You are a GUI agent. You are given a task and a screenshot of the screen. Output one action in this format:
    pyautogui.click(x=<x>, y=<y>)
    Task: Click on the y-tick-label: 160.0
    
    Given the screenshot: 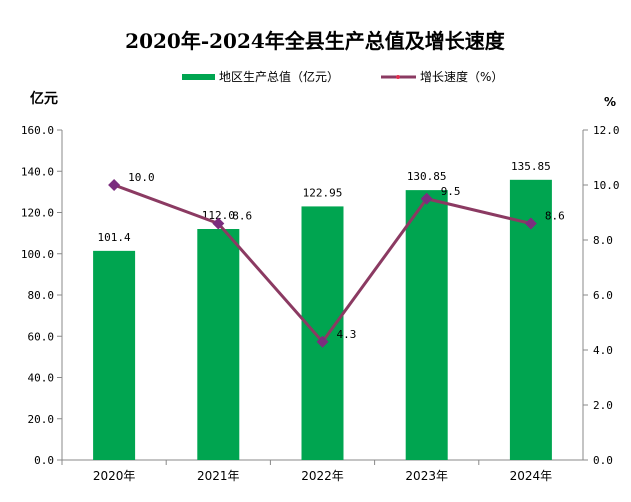 What is the action you would take?
    pyautogui.click(x=37, y=130)
    